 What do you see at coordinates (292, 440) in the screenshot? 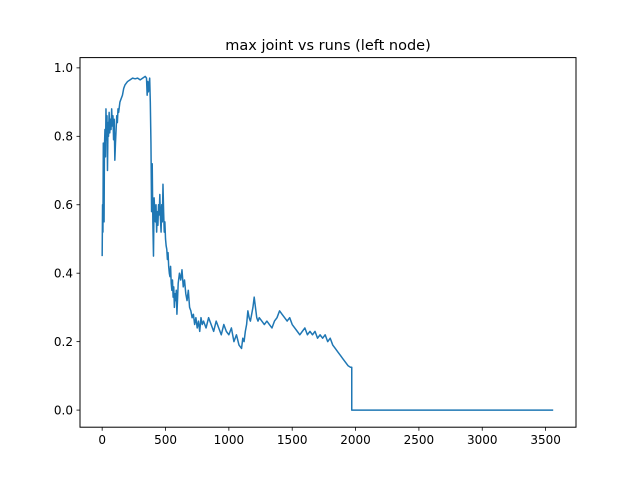
I see `x-tick-label: 1500` at bounding box center [292, 440].